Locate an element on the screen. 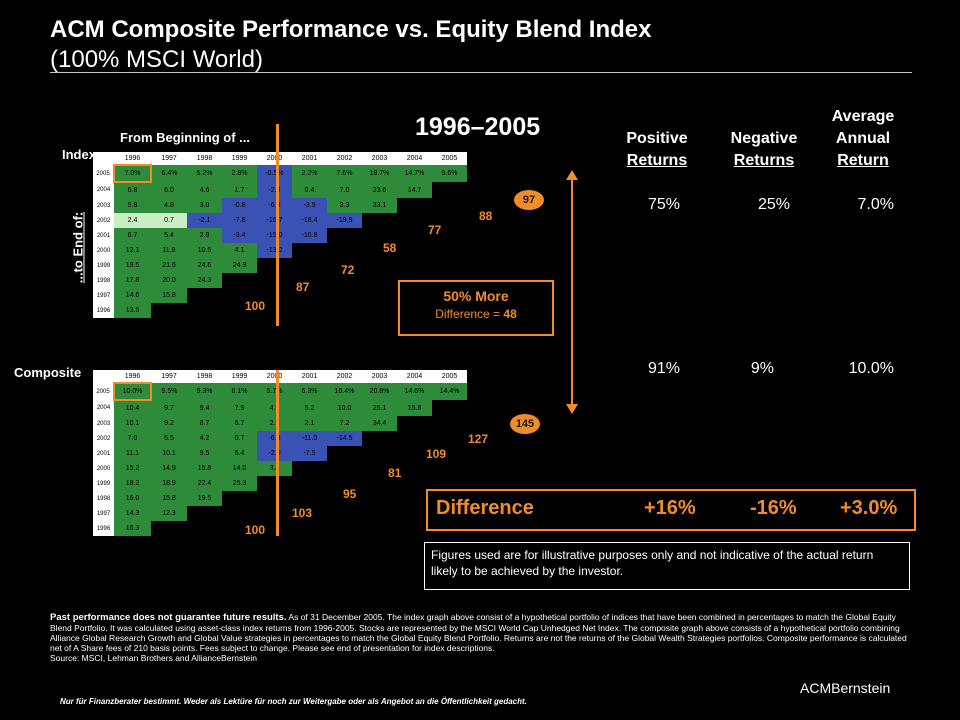  grid-row: 2001 11.1 10.1 9.5 6.4 -2.0 -7.5 is located at coordinates (280, 453).